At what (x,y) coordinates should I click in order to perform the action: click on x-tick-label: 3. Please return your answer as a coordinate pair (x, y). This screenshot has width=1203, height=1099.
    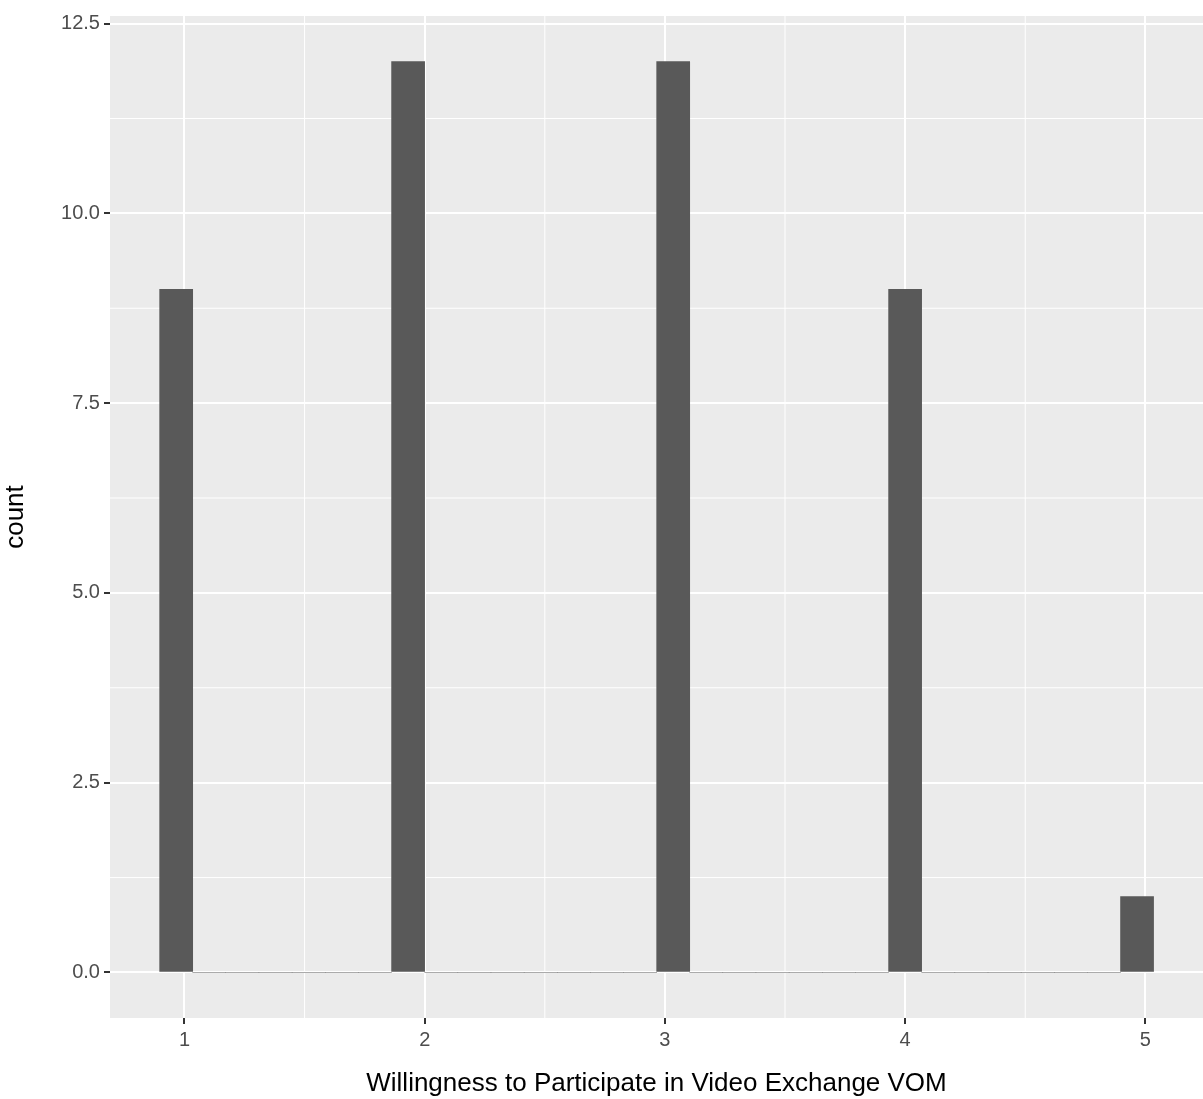
    Looking at the image, I should click on (665, 1038).